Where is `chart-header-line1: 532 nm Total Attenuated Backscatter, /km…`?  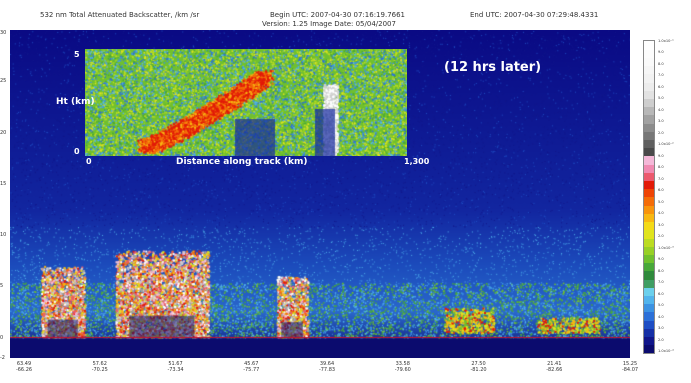 chart-header-line1: 532 nm Total Attenuated Backscatter, /km… is located at coordinates (345, 15).